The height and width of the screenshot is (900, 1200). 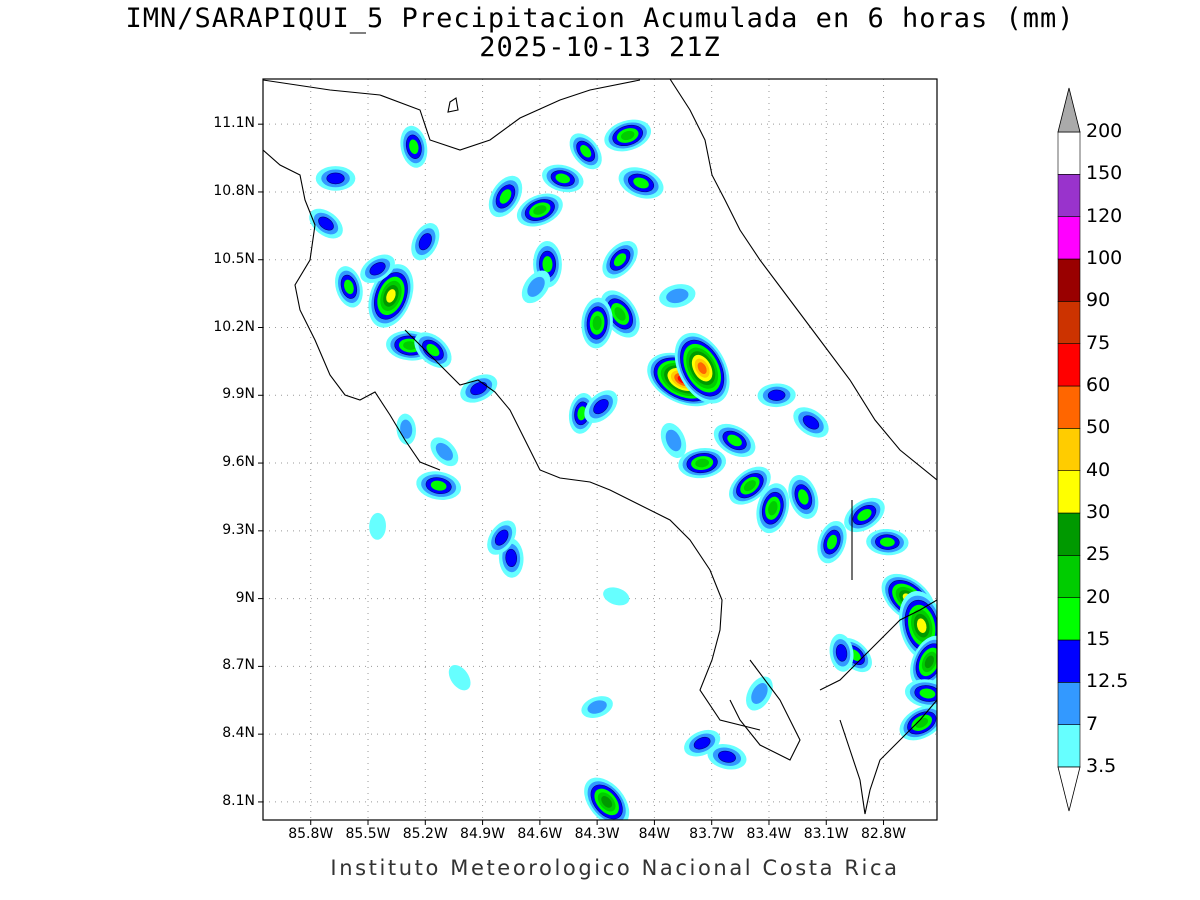 What do you see at coordinates (1098, 596) in the screenshot?
I see `colorbar-level-label: 20` at bounding box center [1098, 596].